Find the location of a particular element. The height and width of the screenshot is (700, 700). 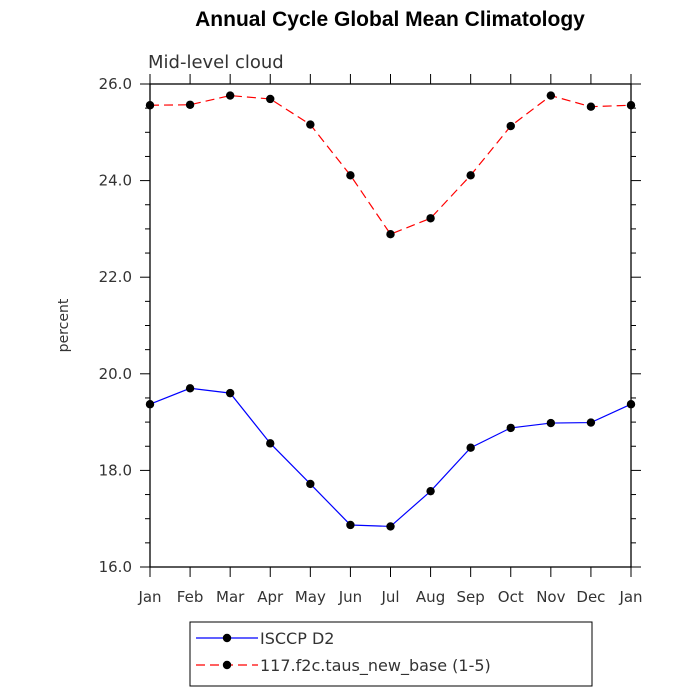

y-axis-label: percent is located at coordinates (64, 325).